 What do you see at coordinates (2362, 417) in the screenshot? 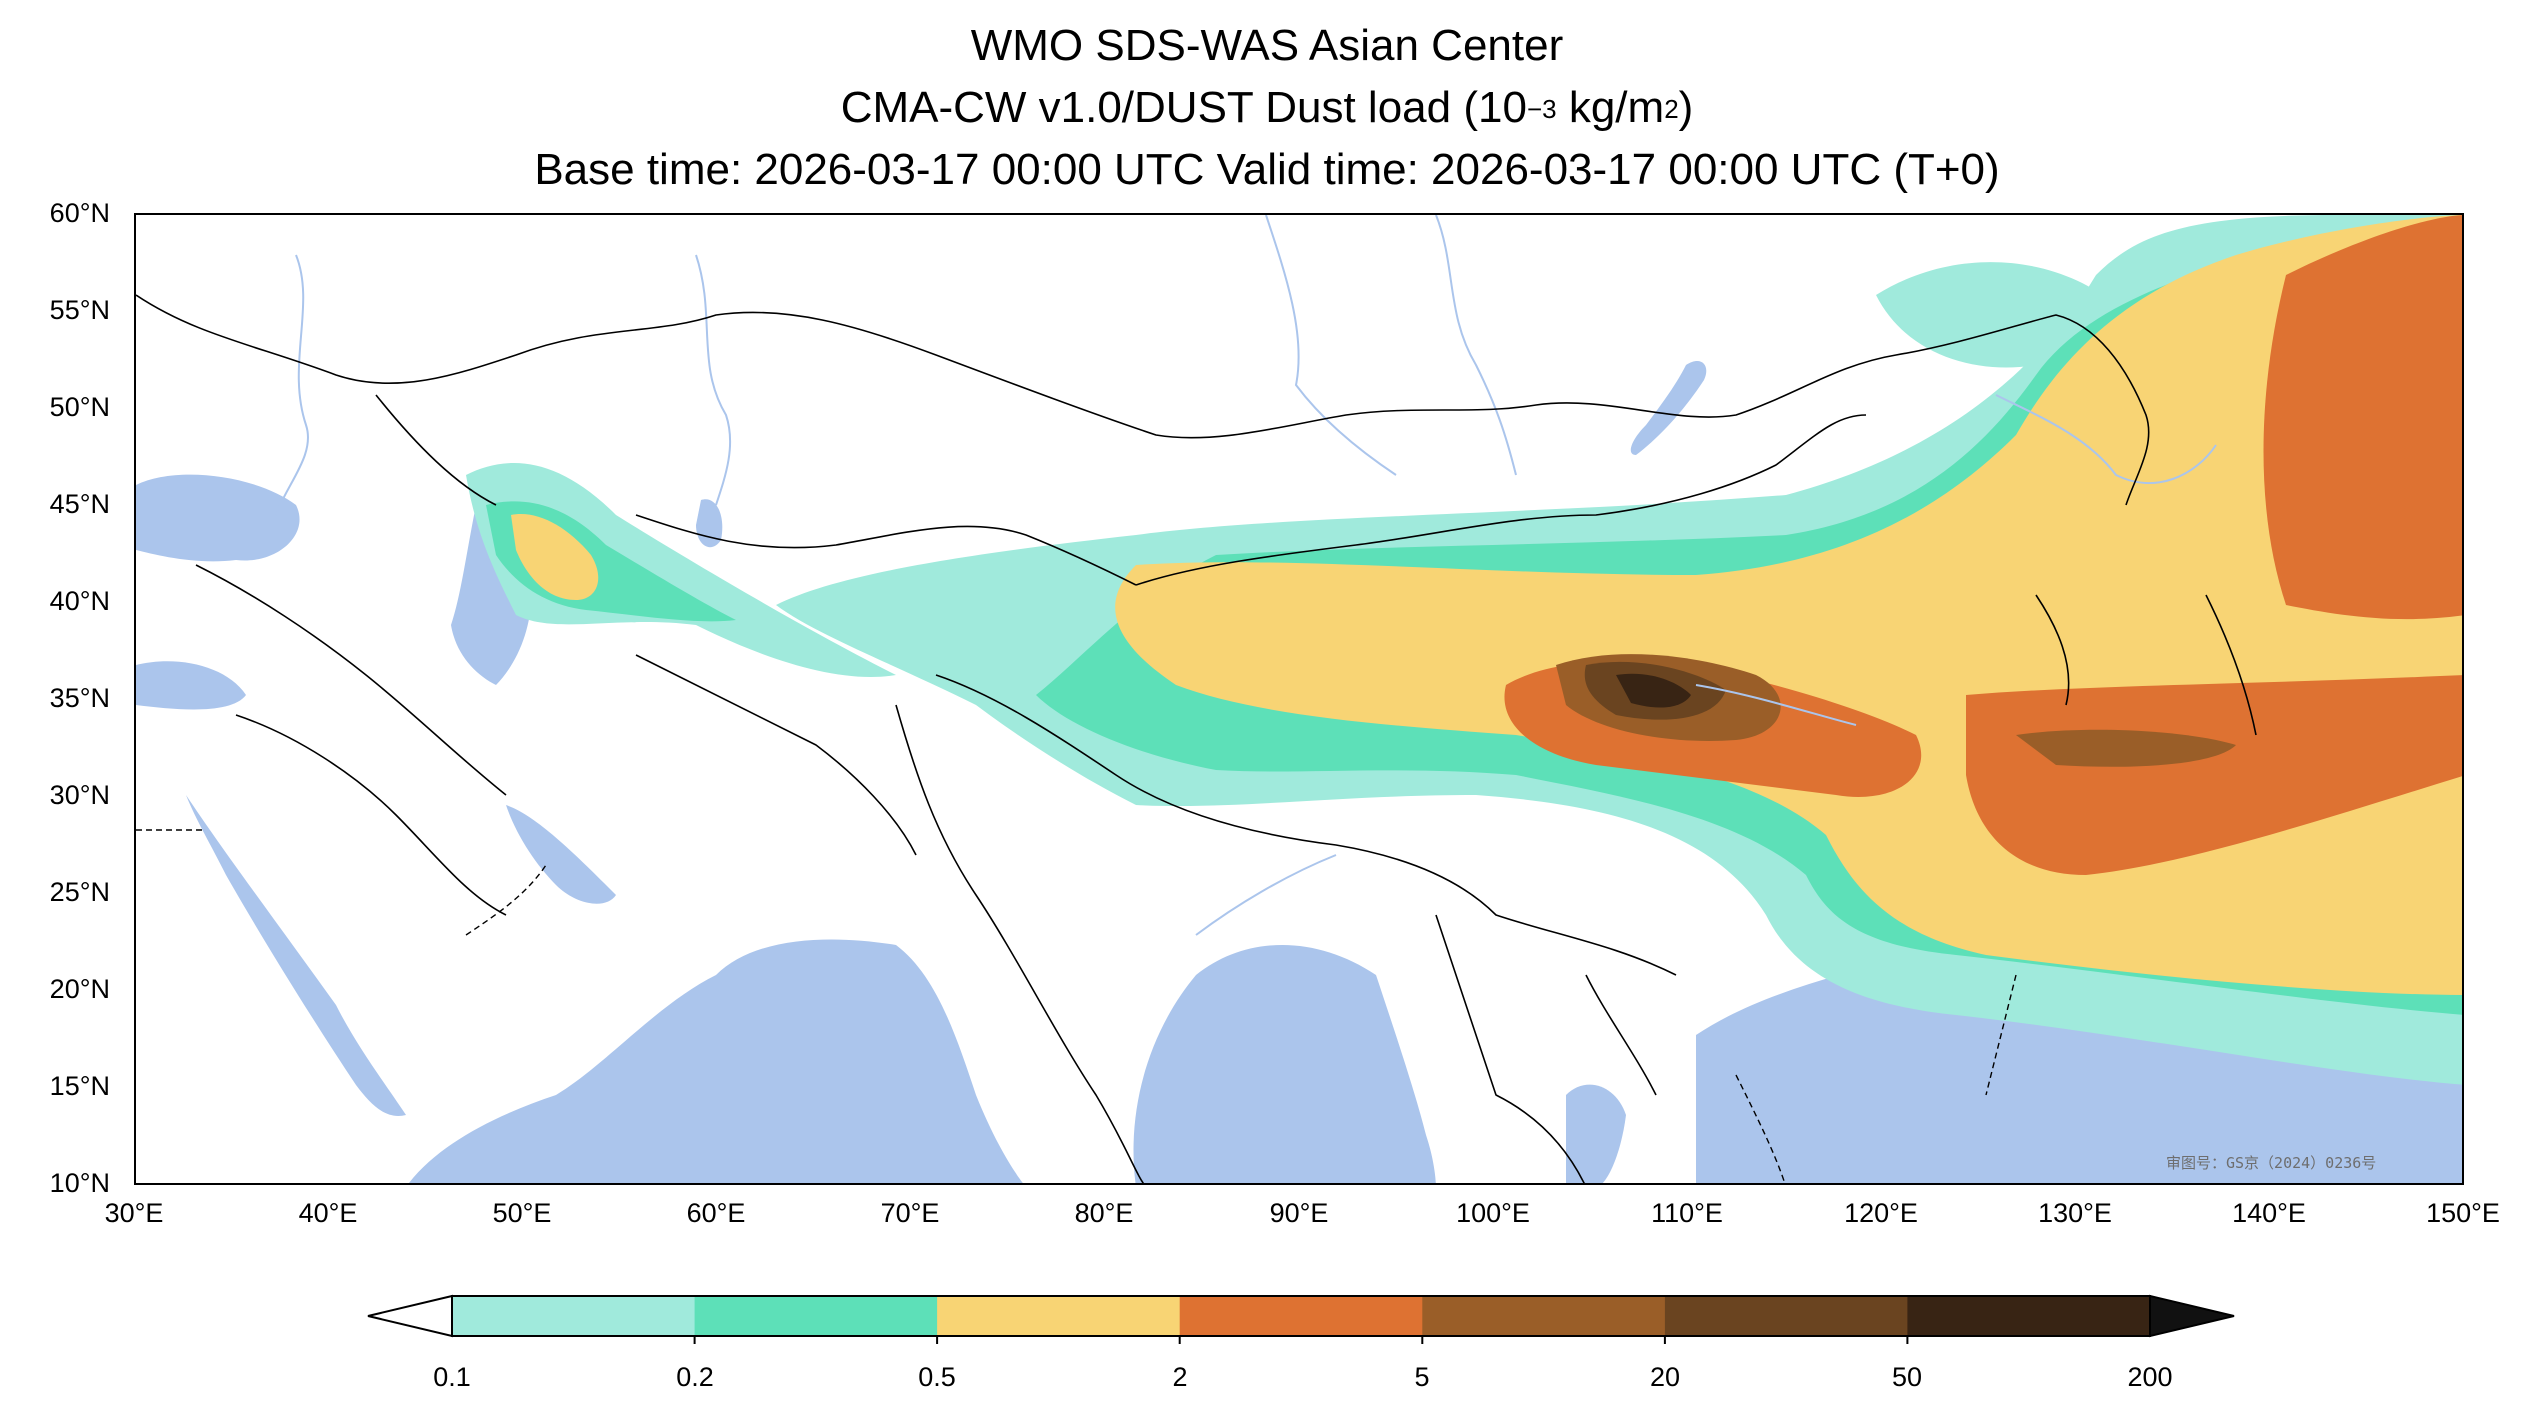
I see `dust-contour-2-northeast` at bounding box center [2362, 417].